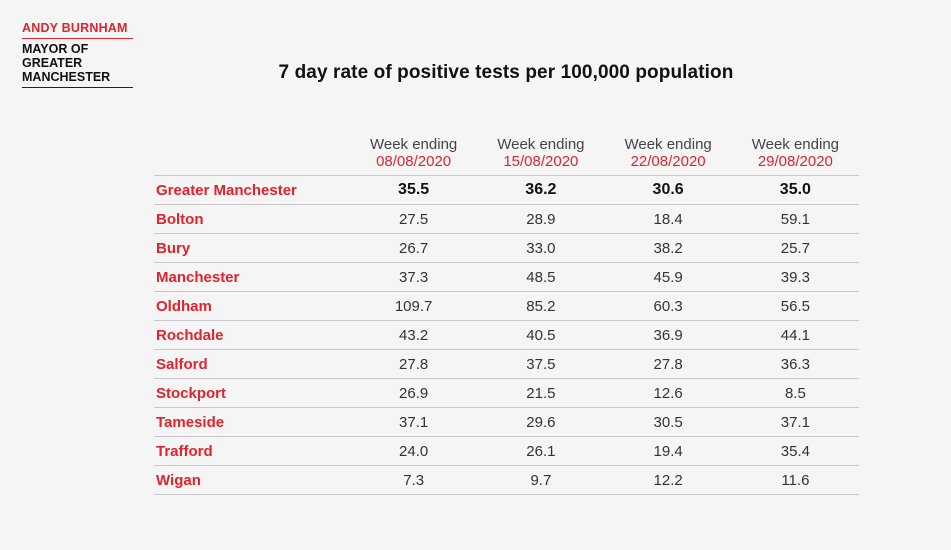 This screenshot has width=951, height=550. I want to click on table-row: Trafford 24.0 26.1 19.4 35.4, so click(506, 451).